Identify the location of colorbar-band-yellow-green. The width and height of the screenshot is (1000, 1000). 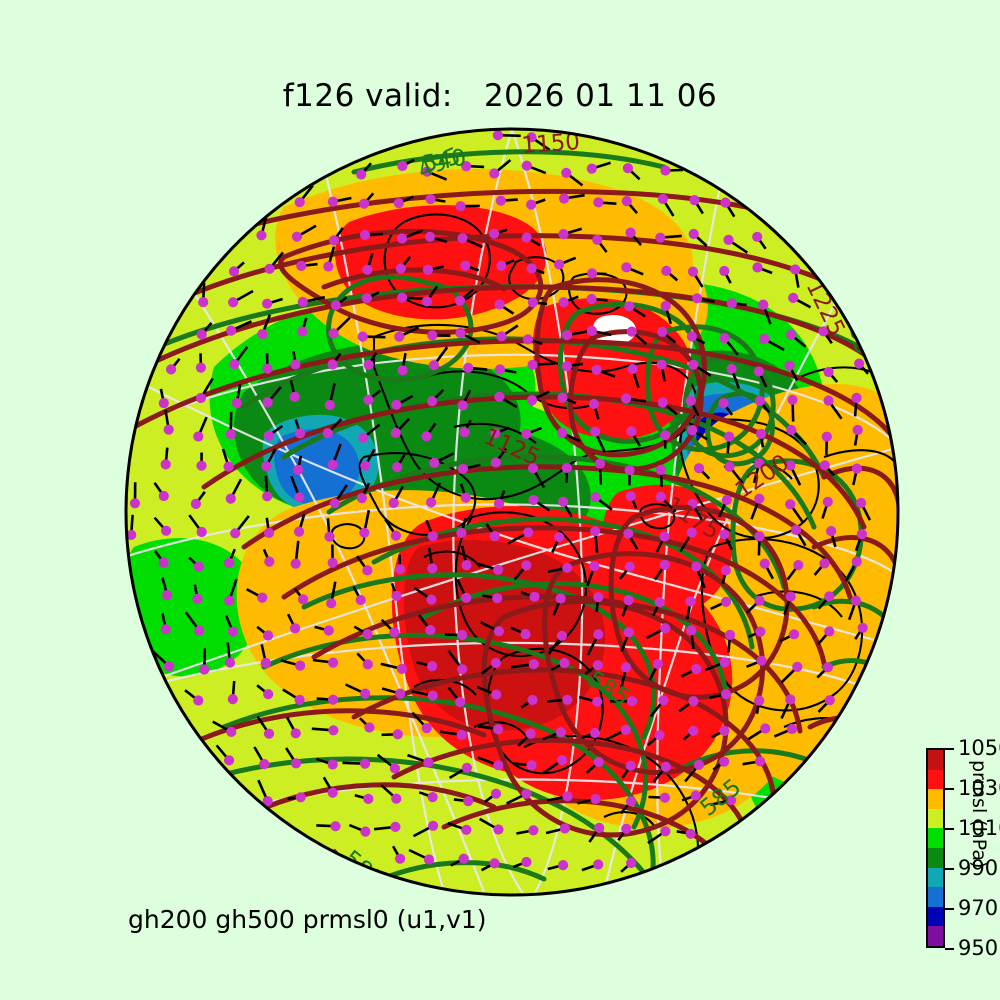
(935, 818).